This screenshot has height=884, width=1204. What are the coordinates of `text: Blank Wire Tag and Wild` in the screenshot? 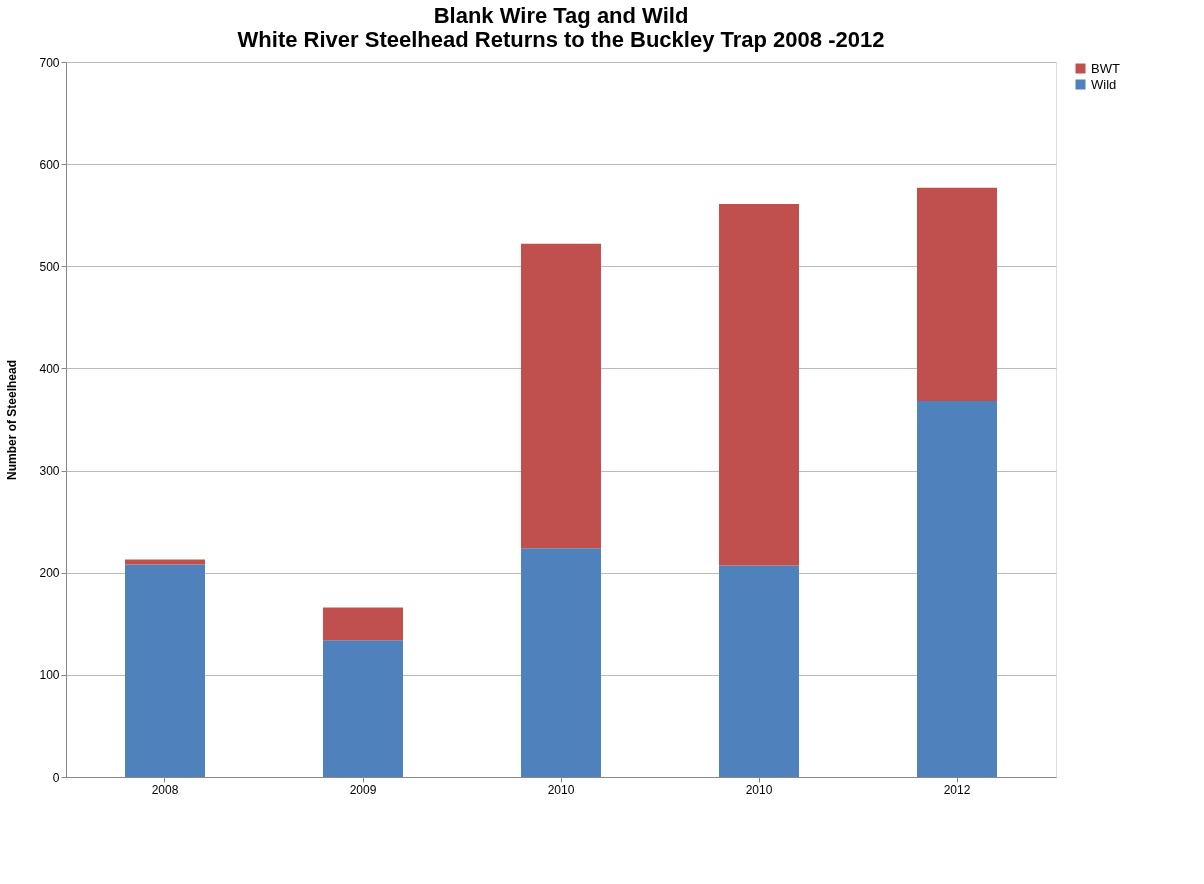 It's located at (561, 15).